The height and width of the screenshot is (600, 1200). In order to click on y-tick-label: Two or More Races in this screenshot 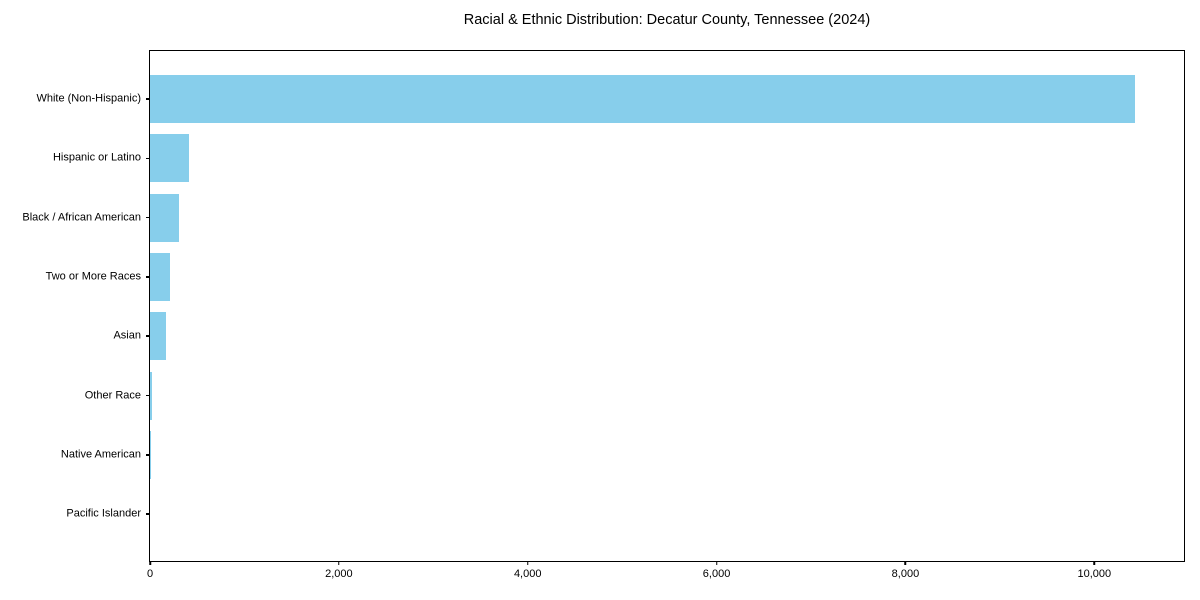, I will do `click(93, 276)`.